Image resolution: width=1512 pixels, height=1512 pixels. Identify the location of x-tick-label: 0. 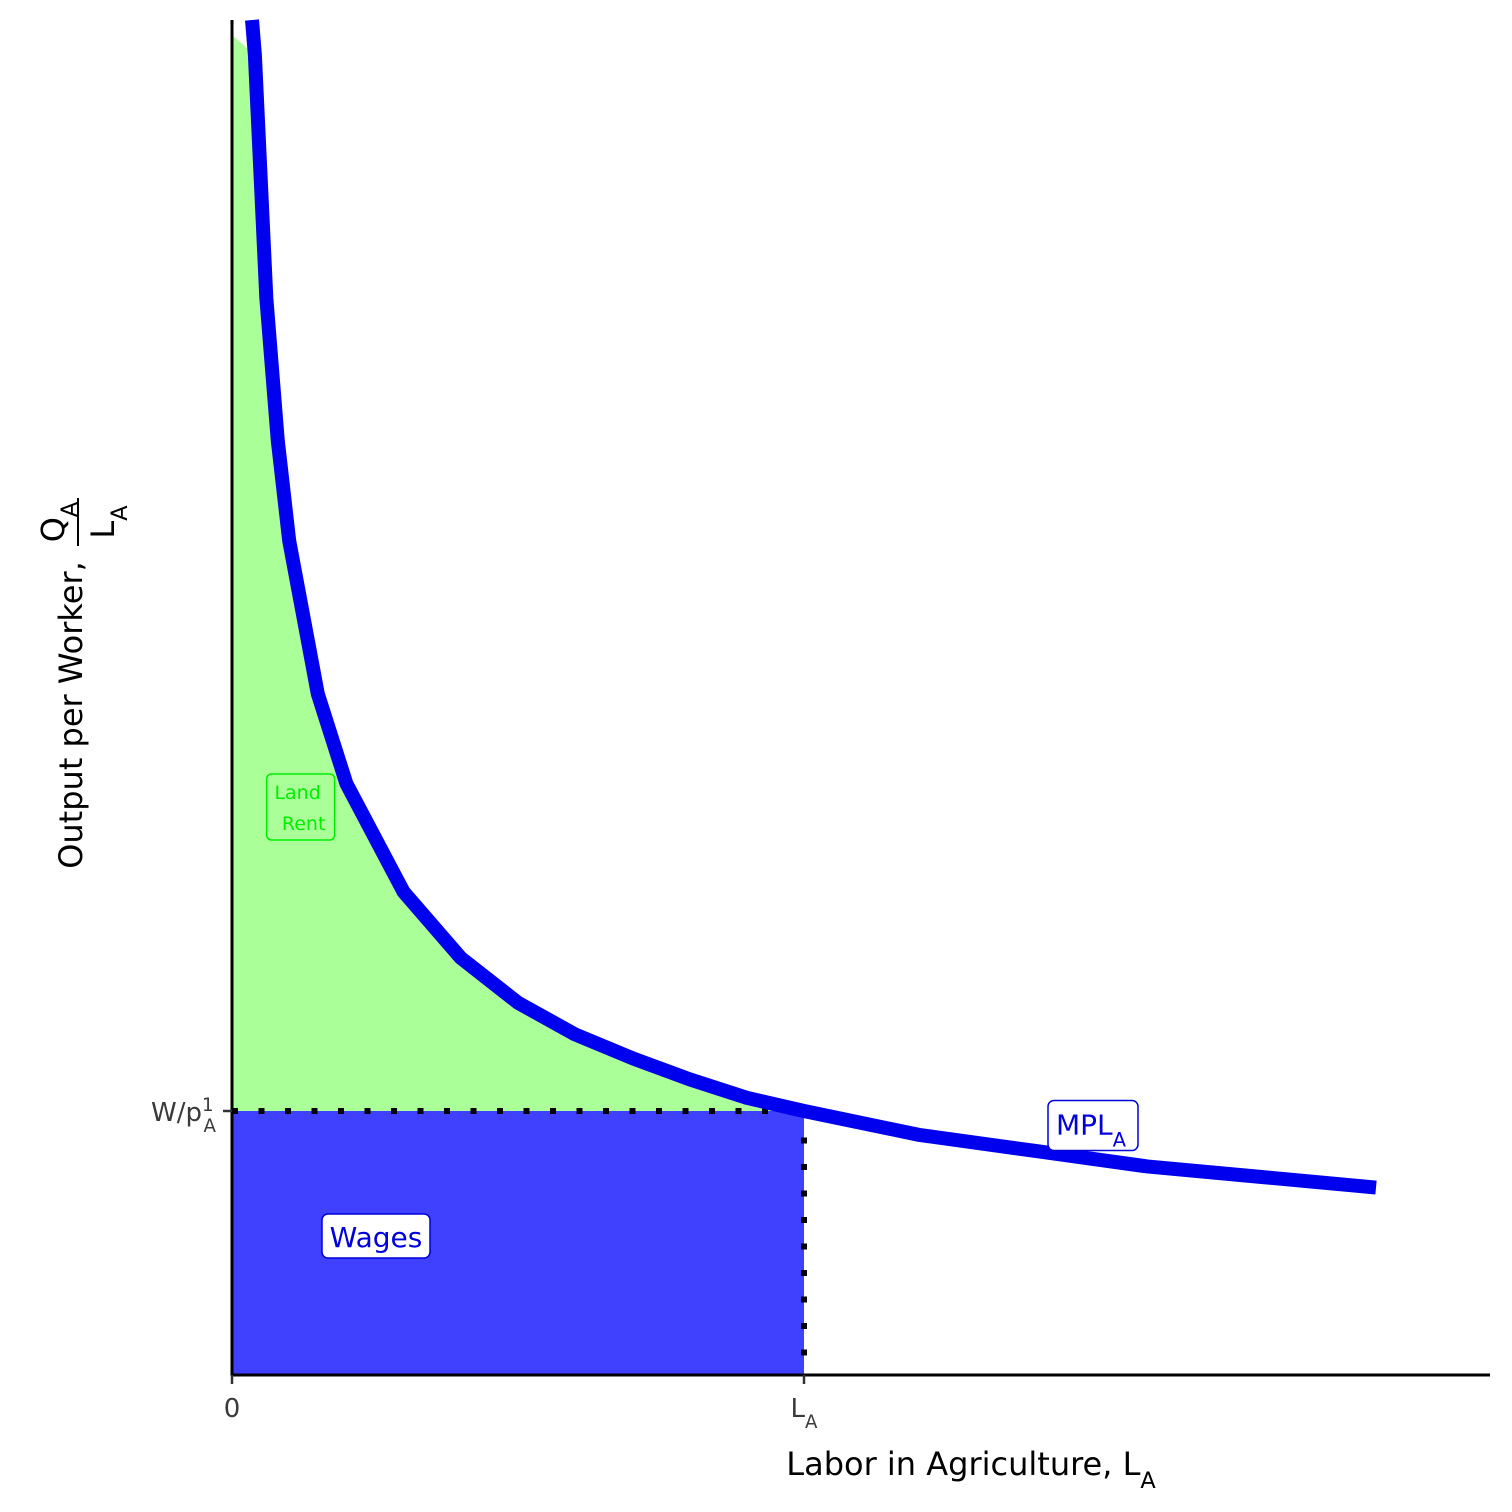
(232, 1409).